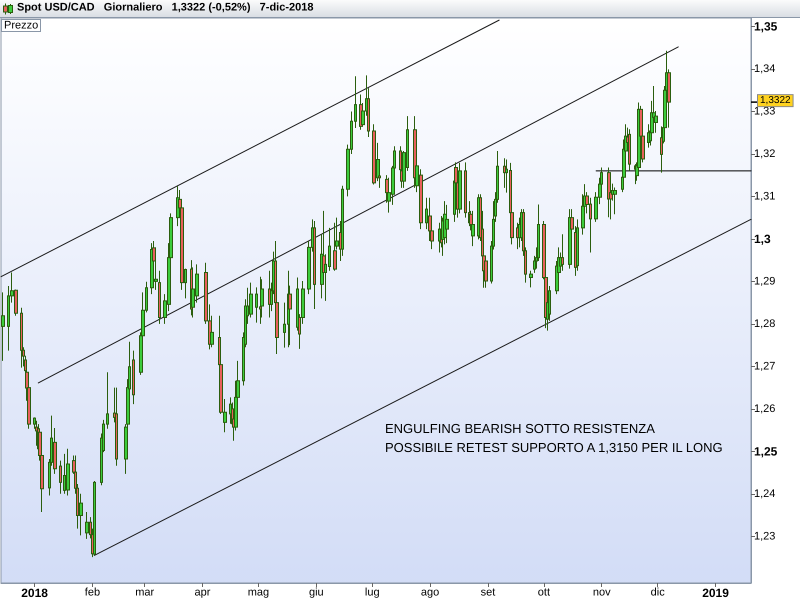  Describe the element at coordinates (765, 324) in the screenshot. I see `y-tick-label: 1,28` at that location.